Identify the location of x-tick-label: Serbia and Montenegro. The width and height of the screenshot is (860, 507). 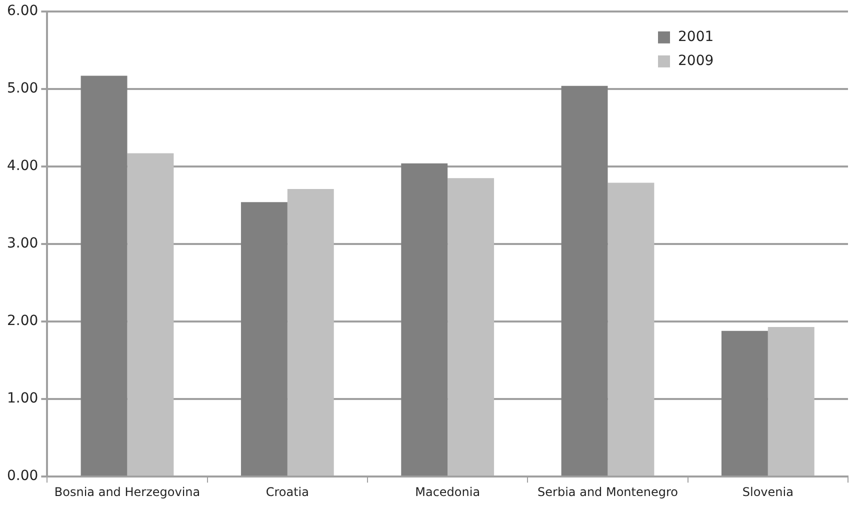
(608, 491).